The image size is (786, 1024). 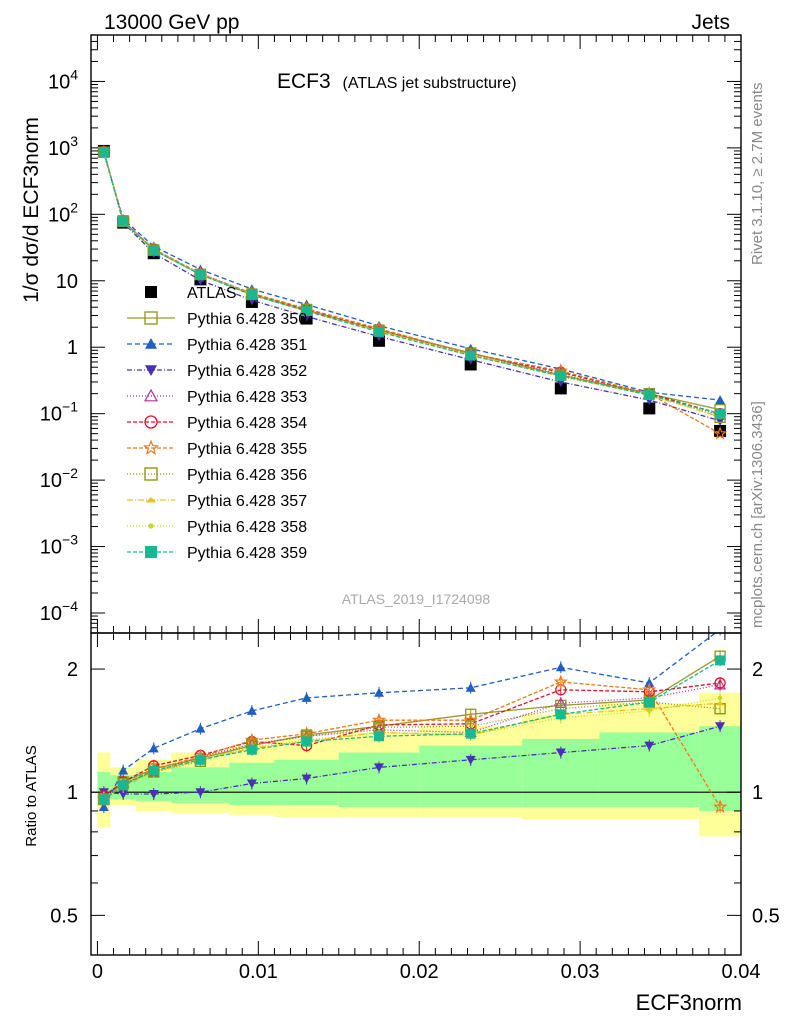 I want to click on rivet-note: Rivet 3.1.10, ≥ 2.7M events, so click(x=757, y=174).